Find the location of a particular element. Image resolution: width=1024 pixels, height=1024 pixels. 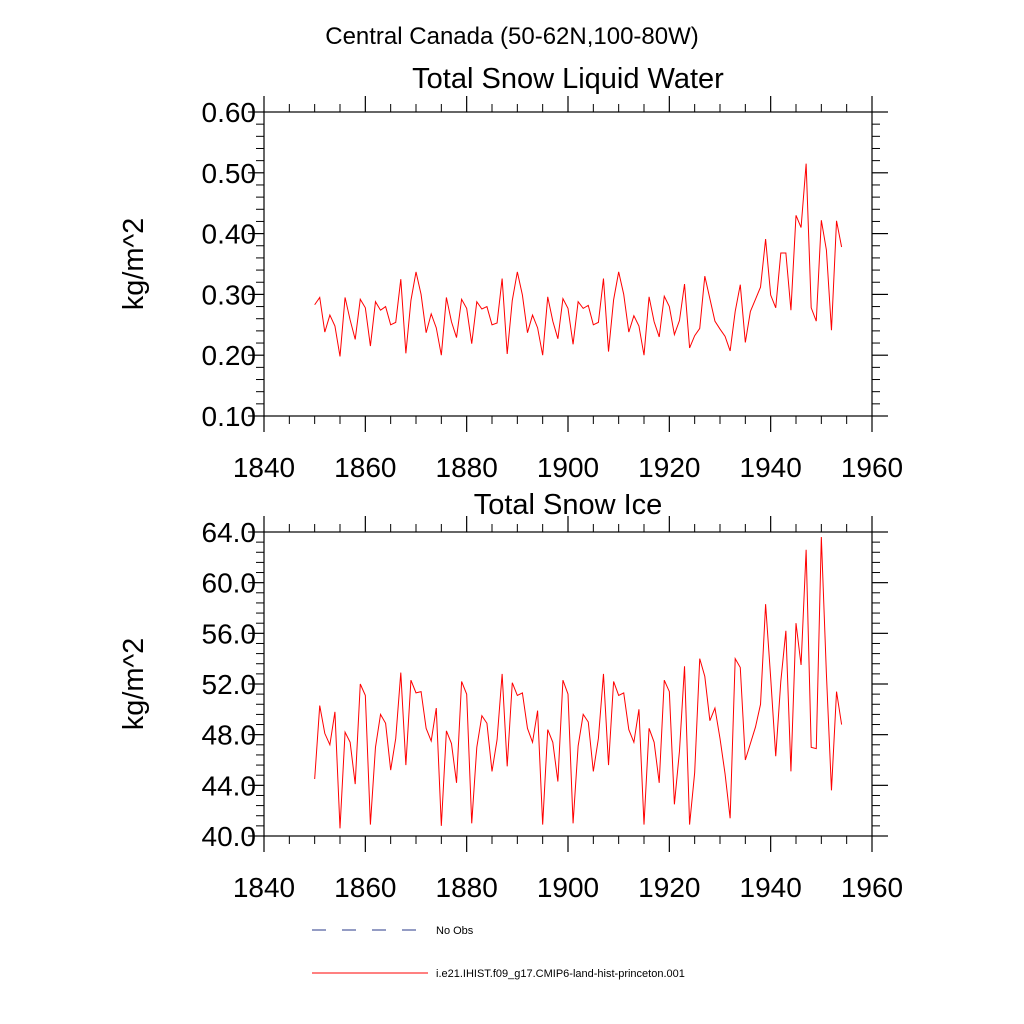

y-tick-label: 0.50 is located at coordinates (229, 173).